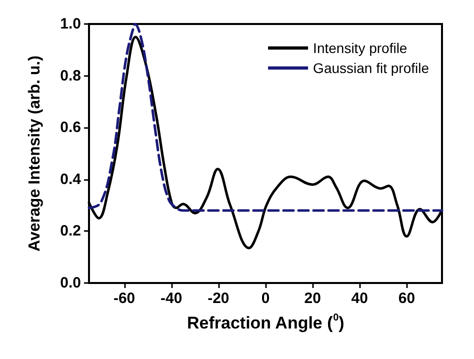  I want to click on x-tick-label: -20, so click(219, 298).